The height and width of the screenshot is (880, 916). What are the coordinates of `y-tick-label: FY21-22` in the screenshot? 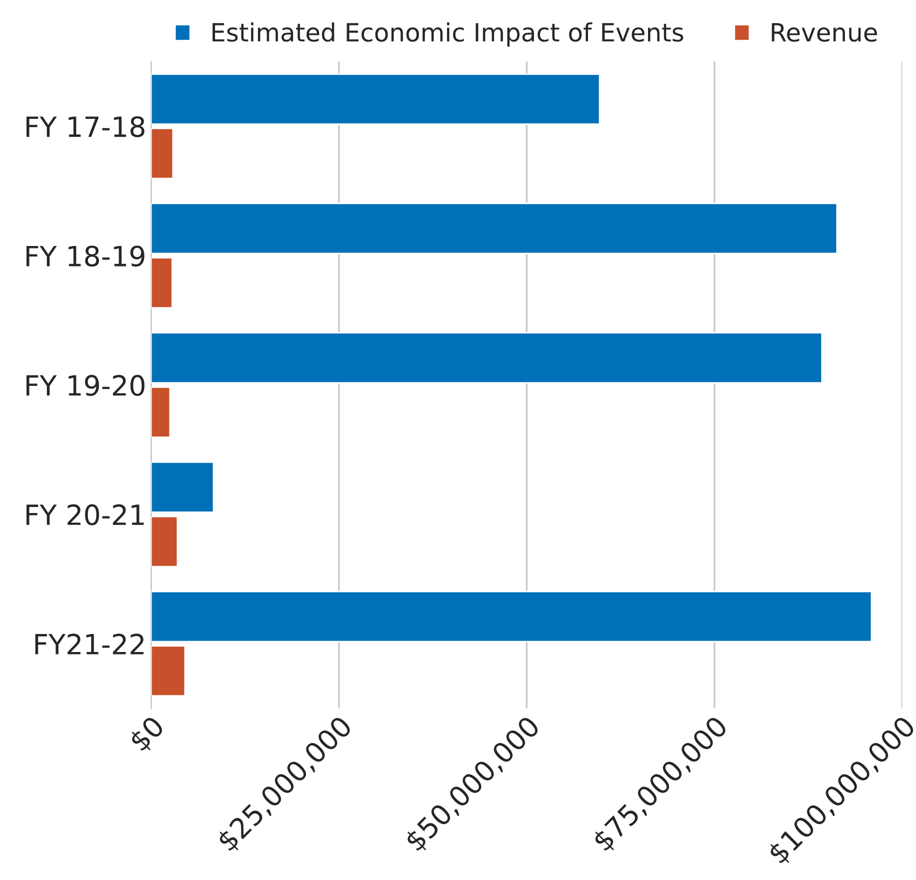 It's located at (89, 644).